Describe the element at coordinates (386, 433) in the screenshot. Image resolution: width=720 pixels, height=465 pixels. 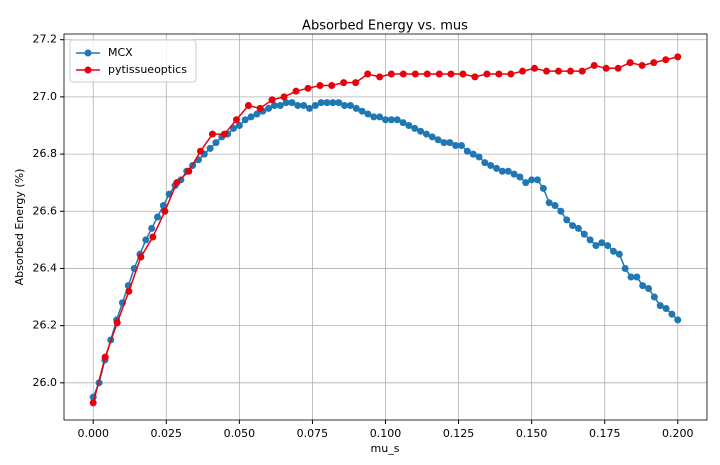
I see `x-tick-label: 0.100` at that location.